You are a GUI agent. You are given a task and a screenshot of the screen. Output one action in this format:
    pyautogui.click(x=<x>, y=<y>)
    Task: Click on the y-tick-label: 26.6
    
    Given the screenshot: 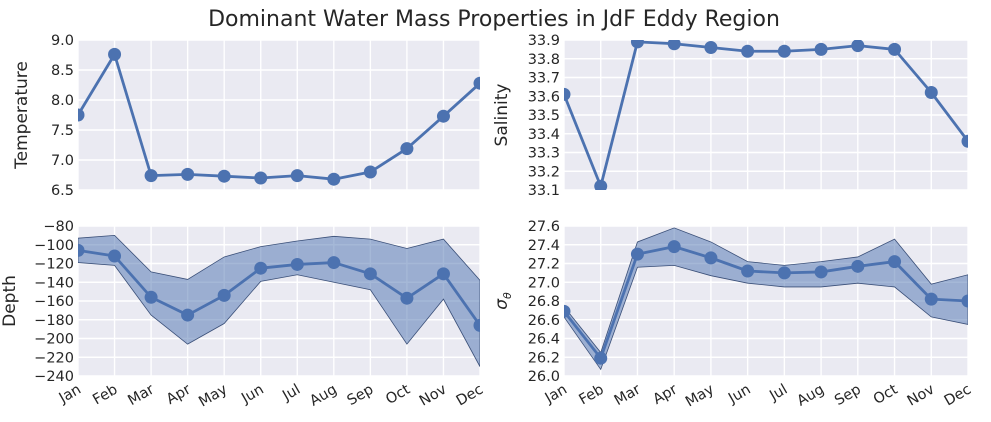 What is the action you would take?
    pyautogui.click(x=544, y=321)
    